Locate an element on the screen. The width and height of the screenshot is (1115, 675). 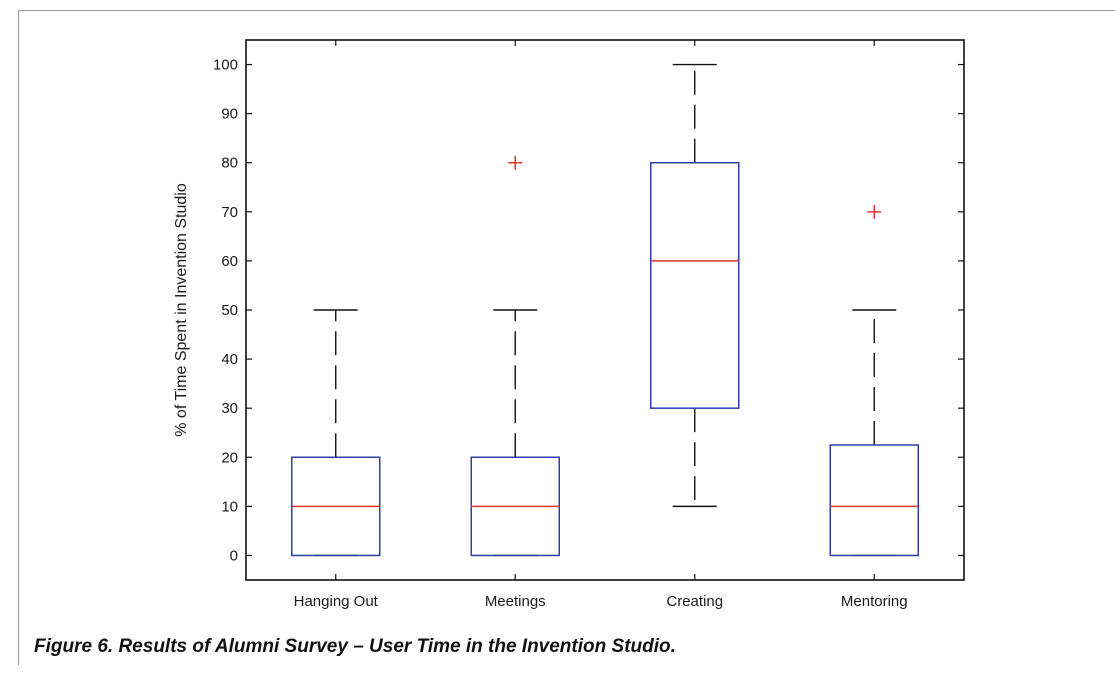
y-tick-label-100: 100 is located at coordinates (225, 65).